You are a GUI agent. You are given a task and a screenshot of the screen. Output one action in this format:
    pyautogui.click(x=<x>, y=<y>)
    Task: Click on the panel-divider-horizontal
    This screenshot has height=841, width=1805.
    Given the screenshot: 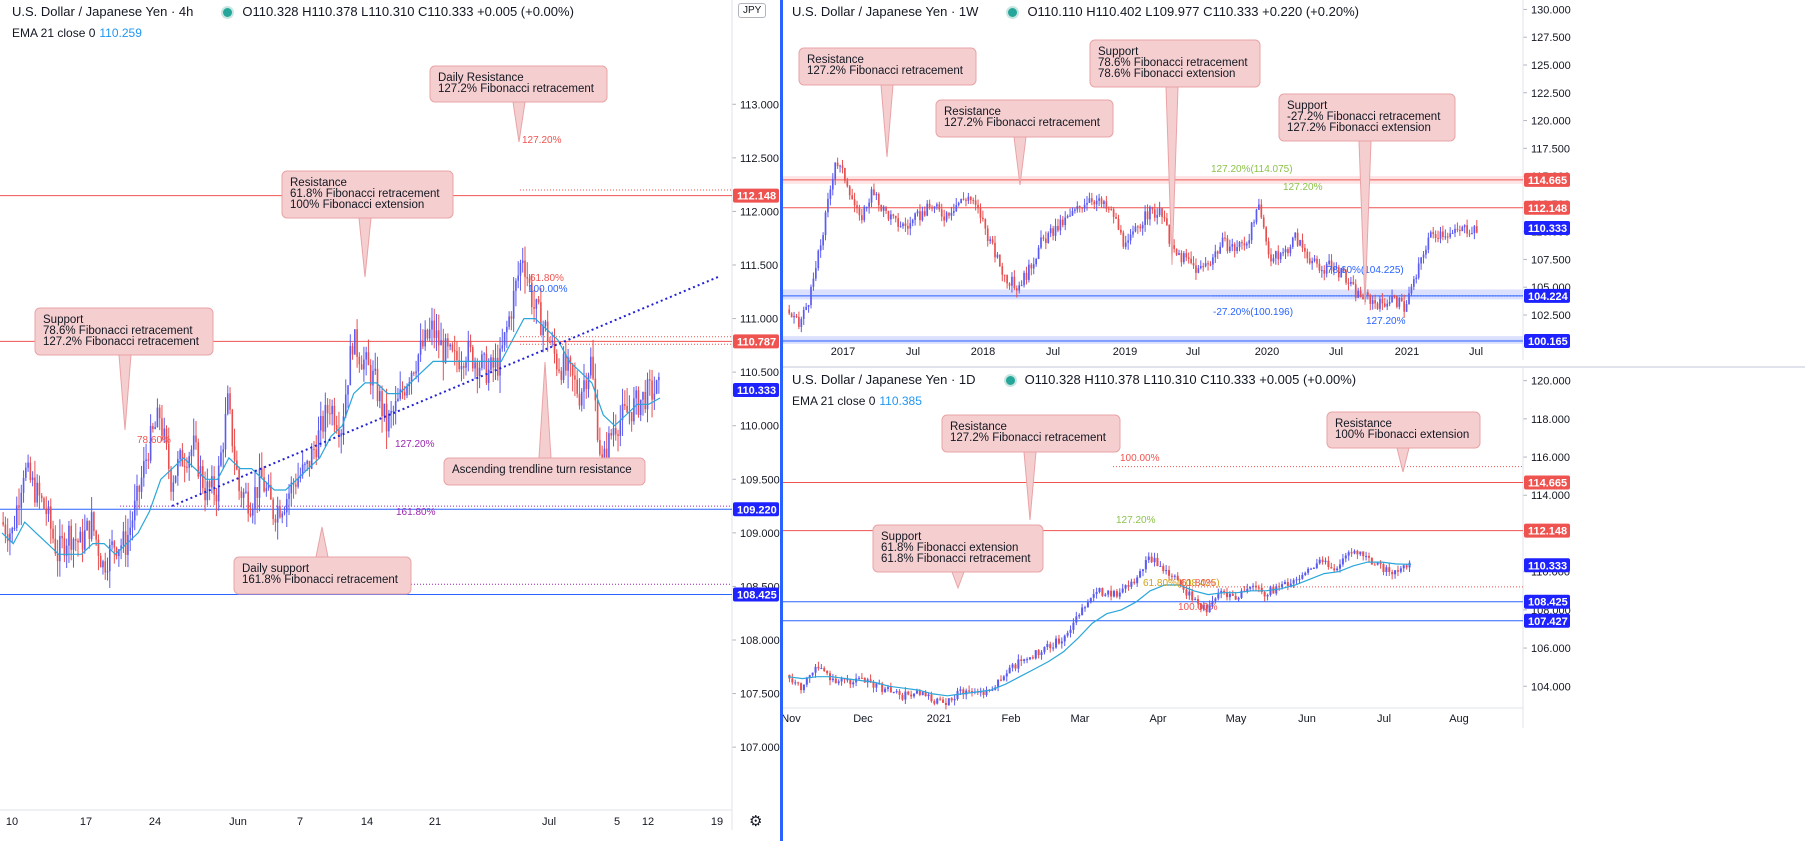 What is the action you would take?
    pyautogui.click(x=1294, y=367)
    